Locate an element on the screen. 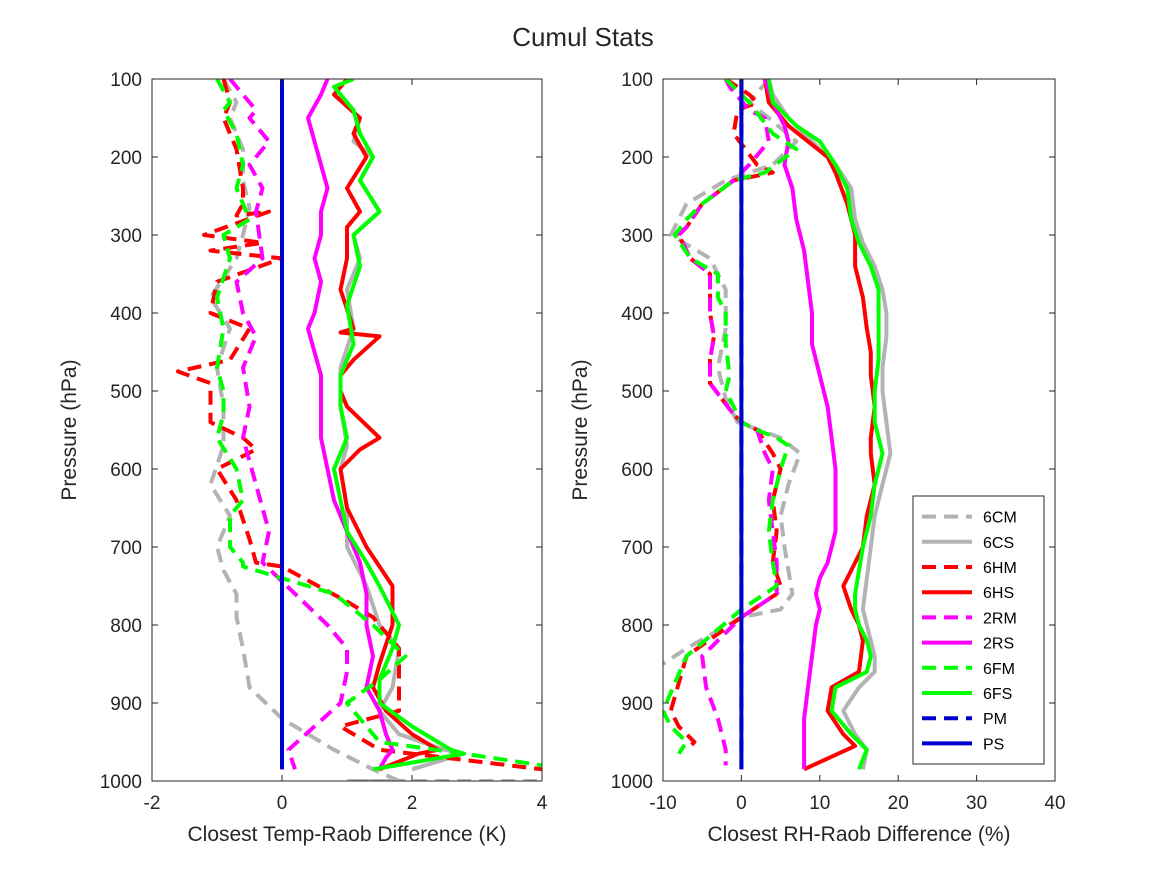 Image resolution: width=1167 pixels, height=875 pixels. legend-label-6HS: 6HS is located at coordinates (998, 593).